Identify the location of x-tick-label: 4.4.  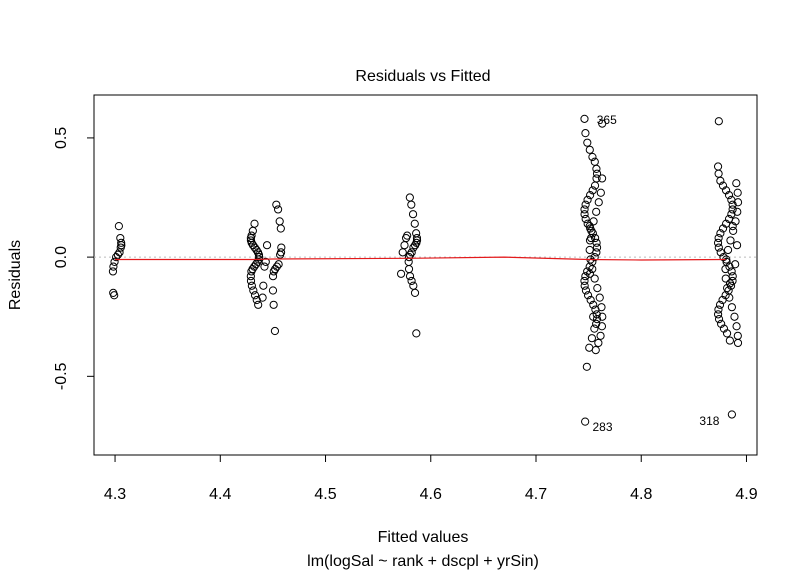
(220, 494).